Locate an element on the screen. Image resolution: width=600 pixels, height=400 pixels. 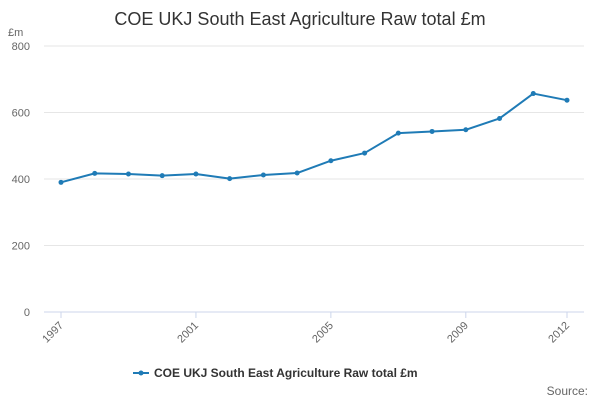
data-point-2007 is located at coordinates (398, 133).